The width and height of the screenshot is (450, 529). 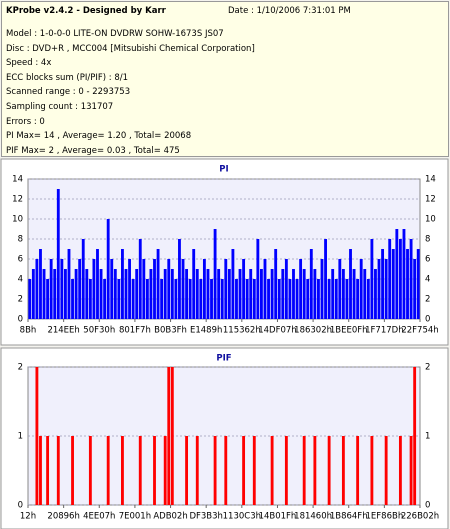 I want to click on y-tick-label: 2, so click(x=20, y=368).